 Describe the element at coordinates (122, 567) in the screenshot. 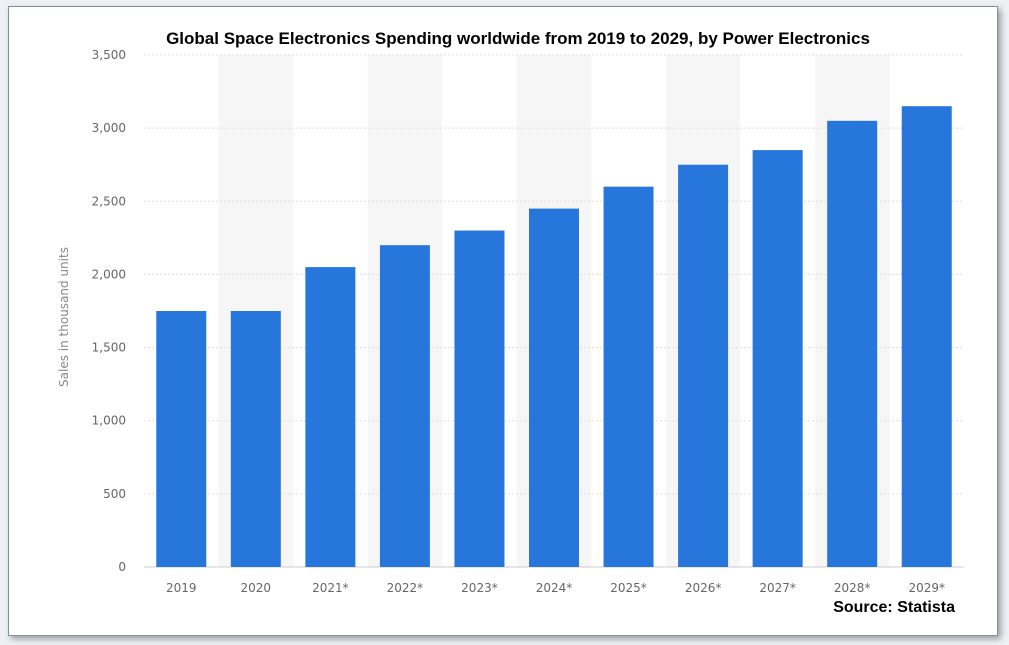

I see `y-tick-label: 0` at that location.